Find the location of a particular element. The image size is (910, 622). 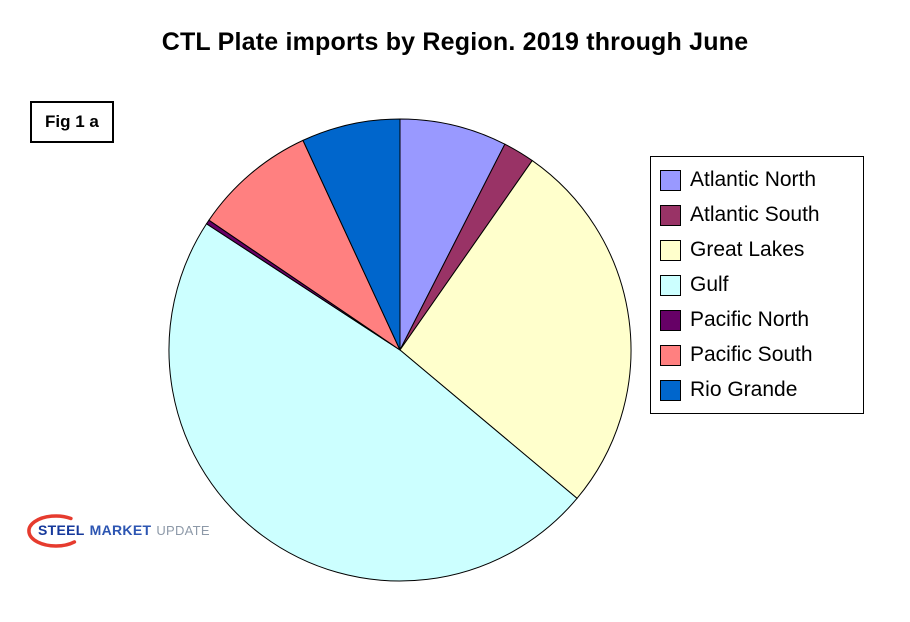

pie-slice-pacific-south is located at coordinates (305, 245).